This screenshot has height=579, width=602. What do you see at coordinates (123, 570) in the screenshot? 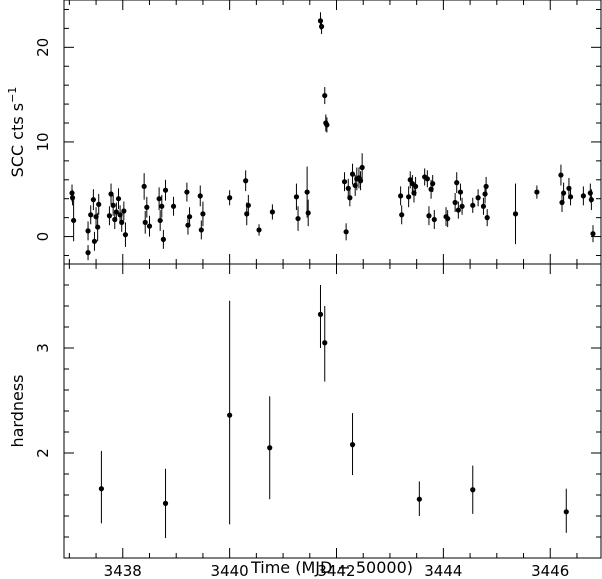
I see `x-tick-label: 3438` at bounding box center [123, 570].